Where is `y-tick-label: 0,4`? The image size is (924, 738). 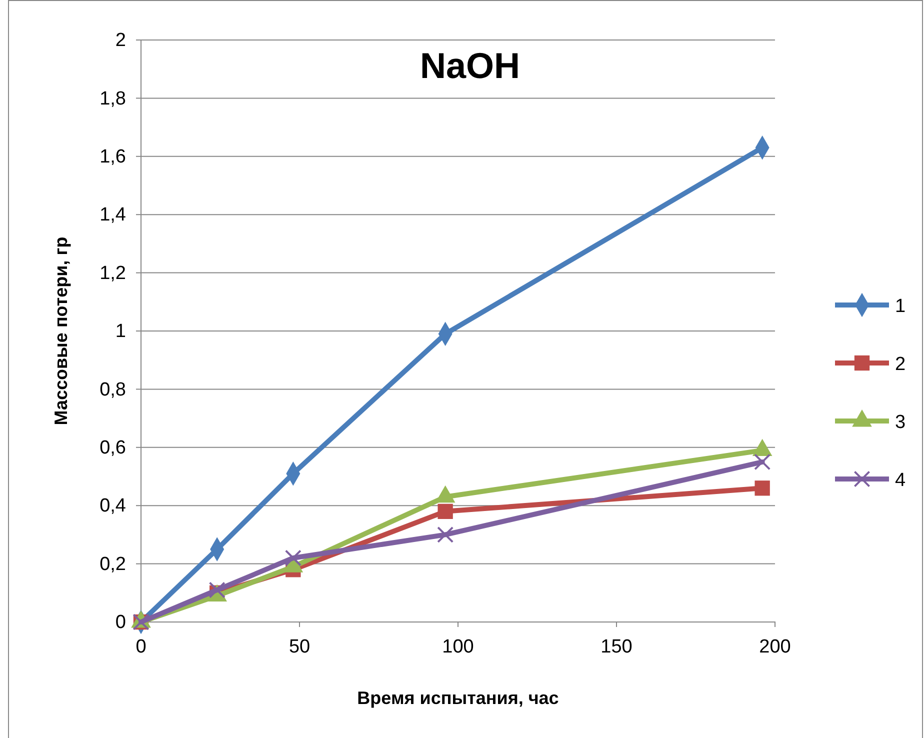
y-tick-label: 0,4 is located at coordinates (113, 506).